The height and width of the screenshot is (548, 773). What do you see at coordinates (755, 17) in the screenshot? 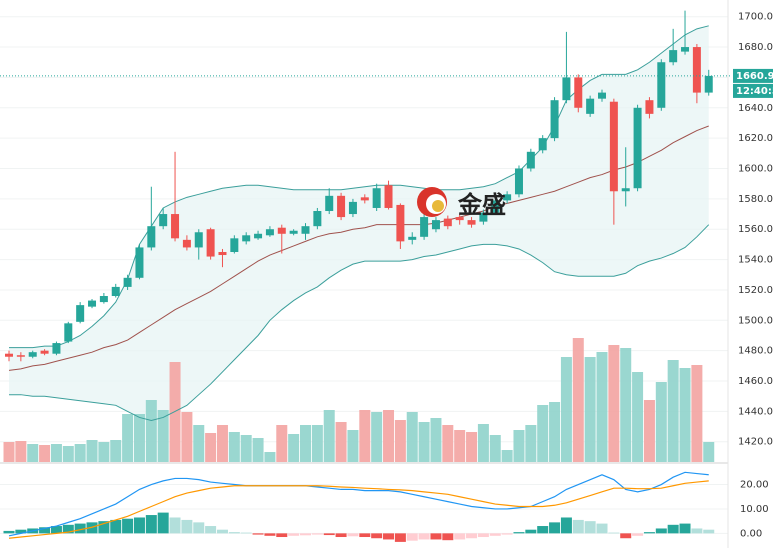
I see `y-tick-label: 1700.00` at bounding box center [755, 17].